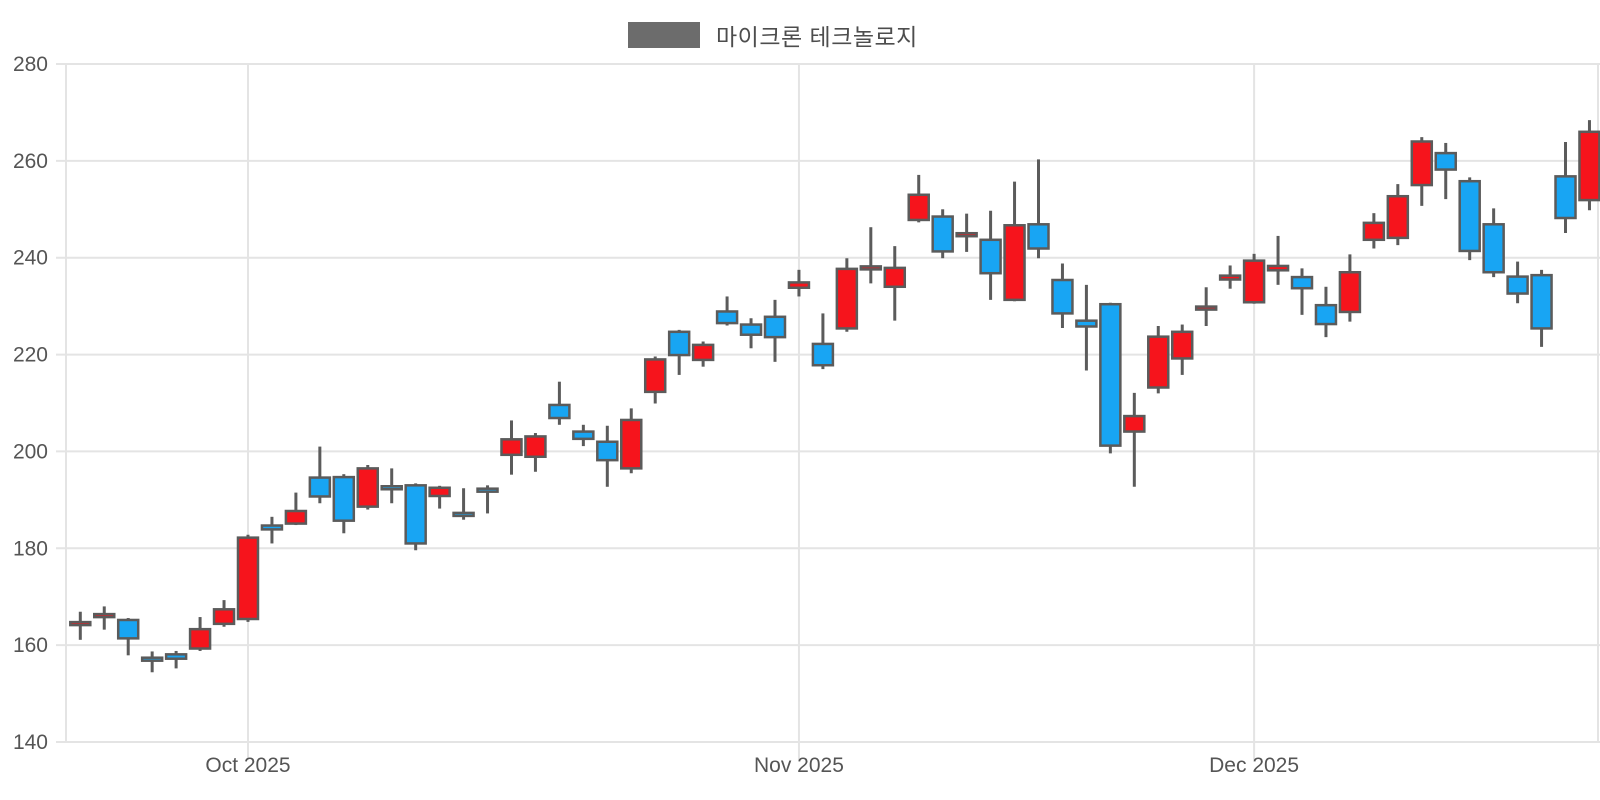  I want to click on chart-legend: 마이크론 테크놀로지, so click(773, 35).